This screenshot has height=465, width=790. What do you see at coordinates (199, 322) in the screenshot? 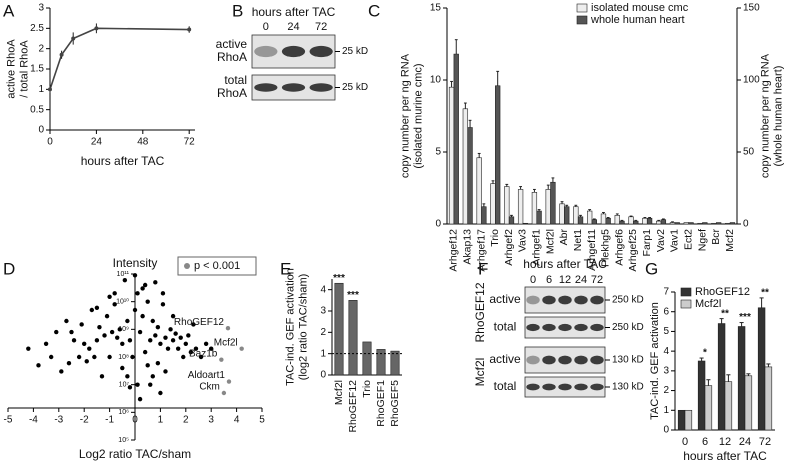
I see `point-label: RhoGEF12` at bounding box center [199, 322].